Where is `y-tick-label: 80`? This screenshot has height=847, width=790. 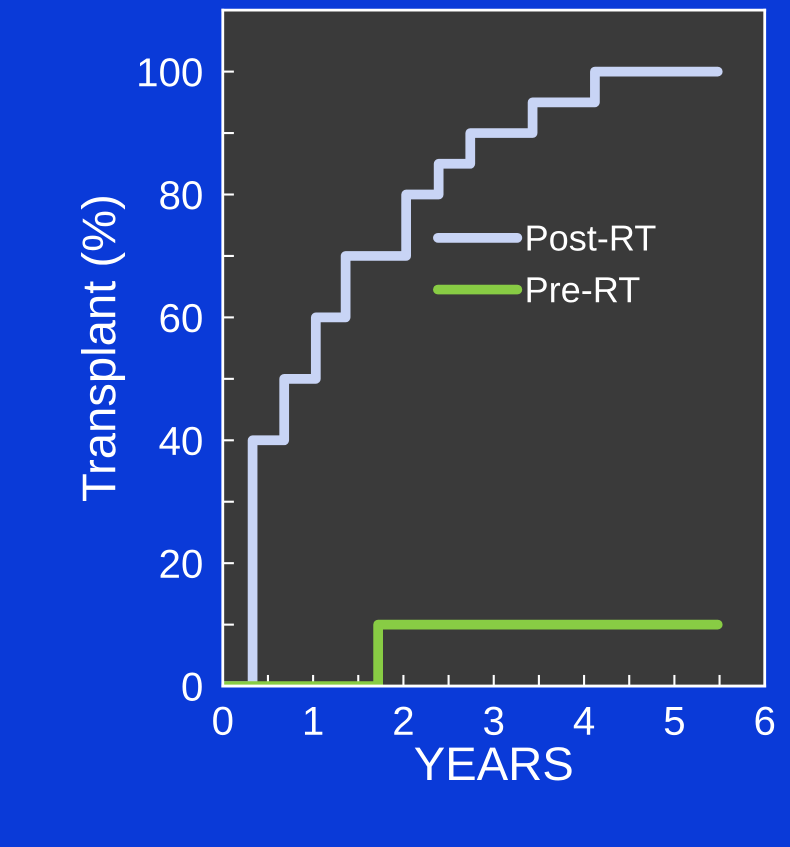
y-tick-label: 80 is located at coordinates (181, 195).